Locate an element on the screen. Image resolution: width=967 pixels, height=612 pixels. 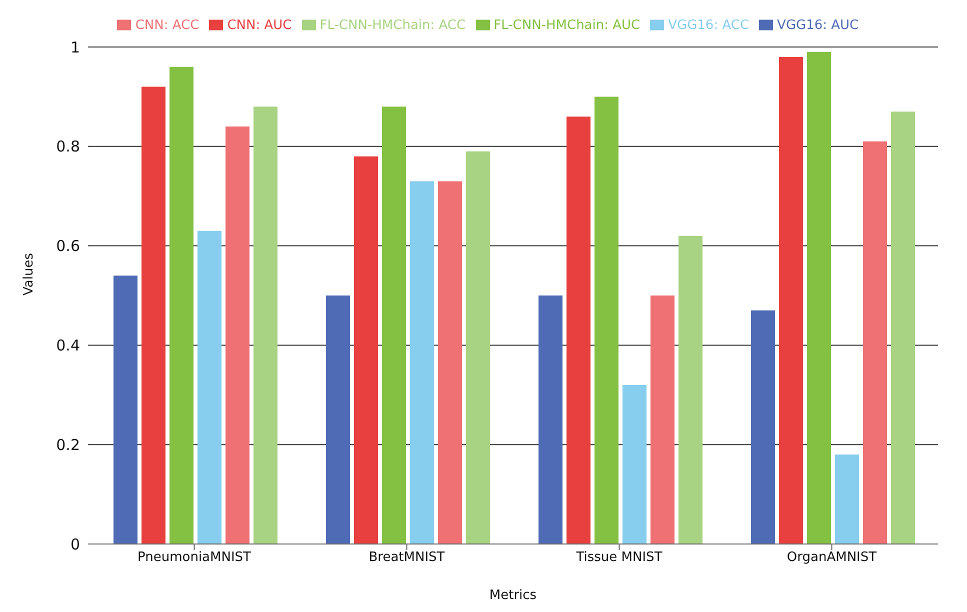
x-tick-label: OrganAMNIST is located at coordinates (831, 558).